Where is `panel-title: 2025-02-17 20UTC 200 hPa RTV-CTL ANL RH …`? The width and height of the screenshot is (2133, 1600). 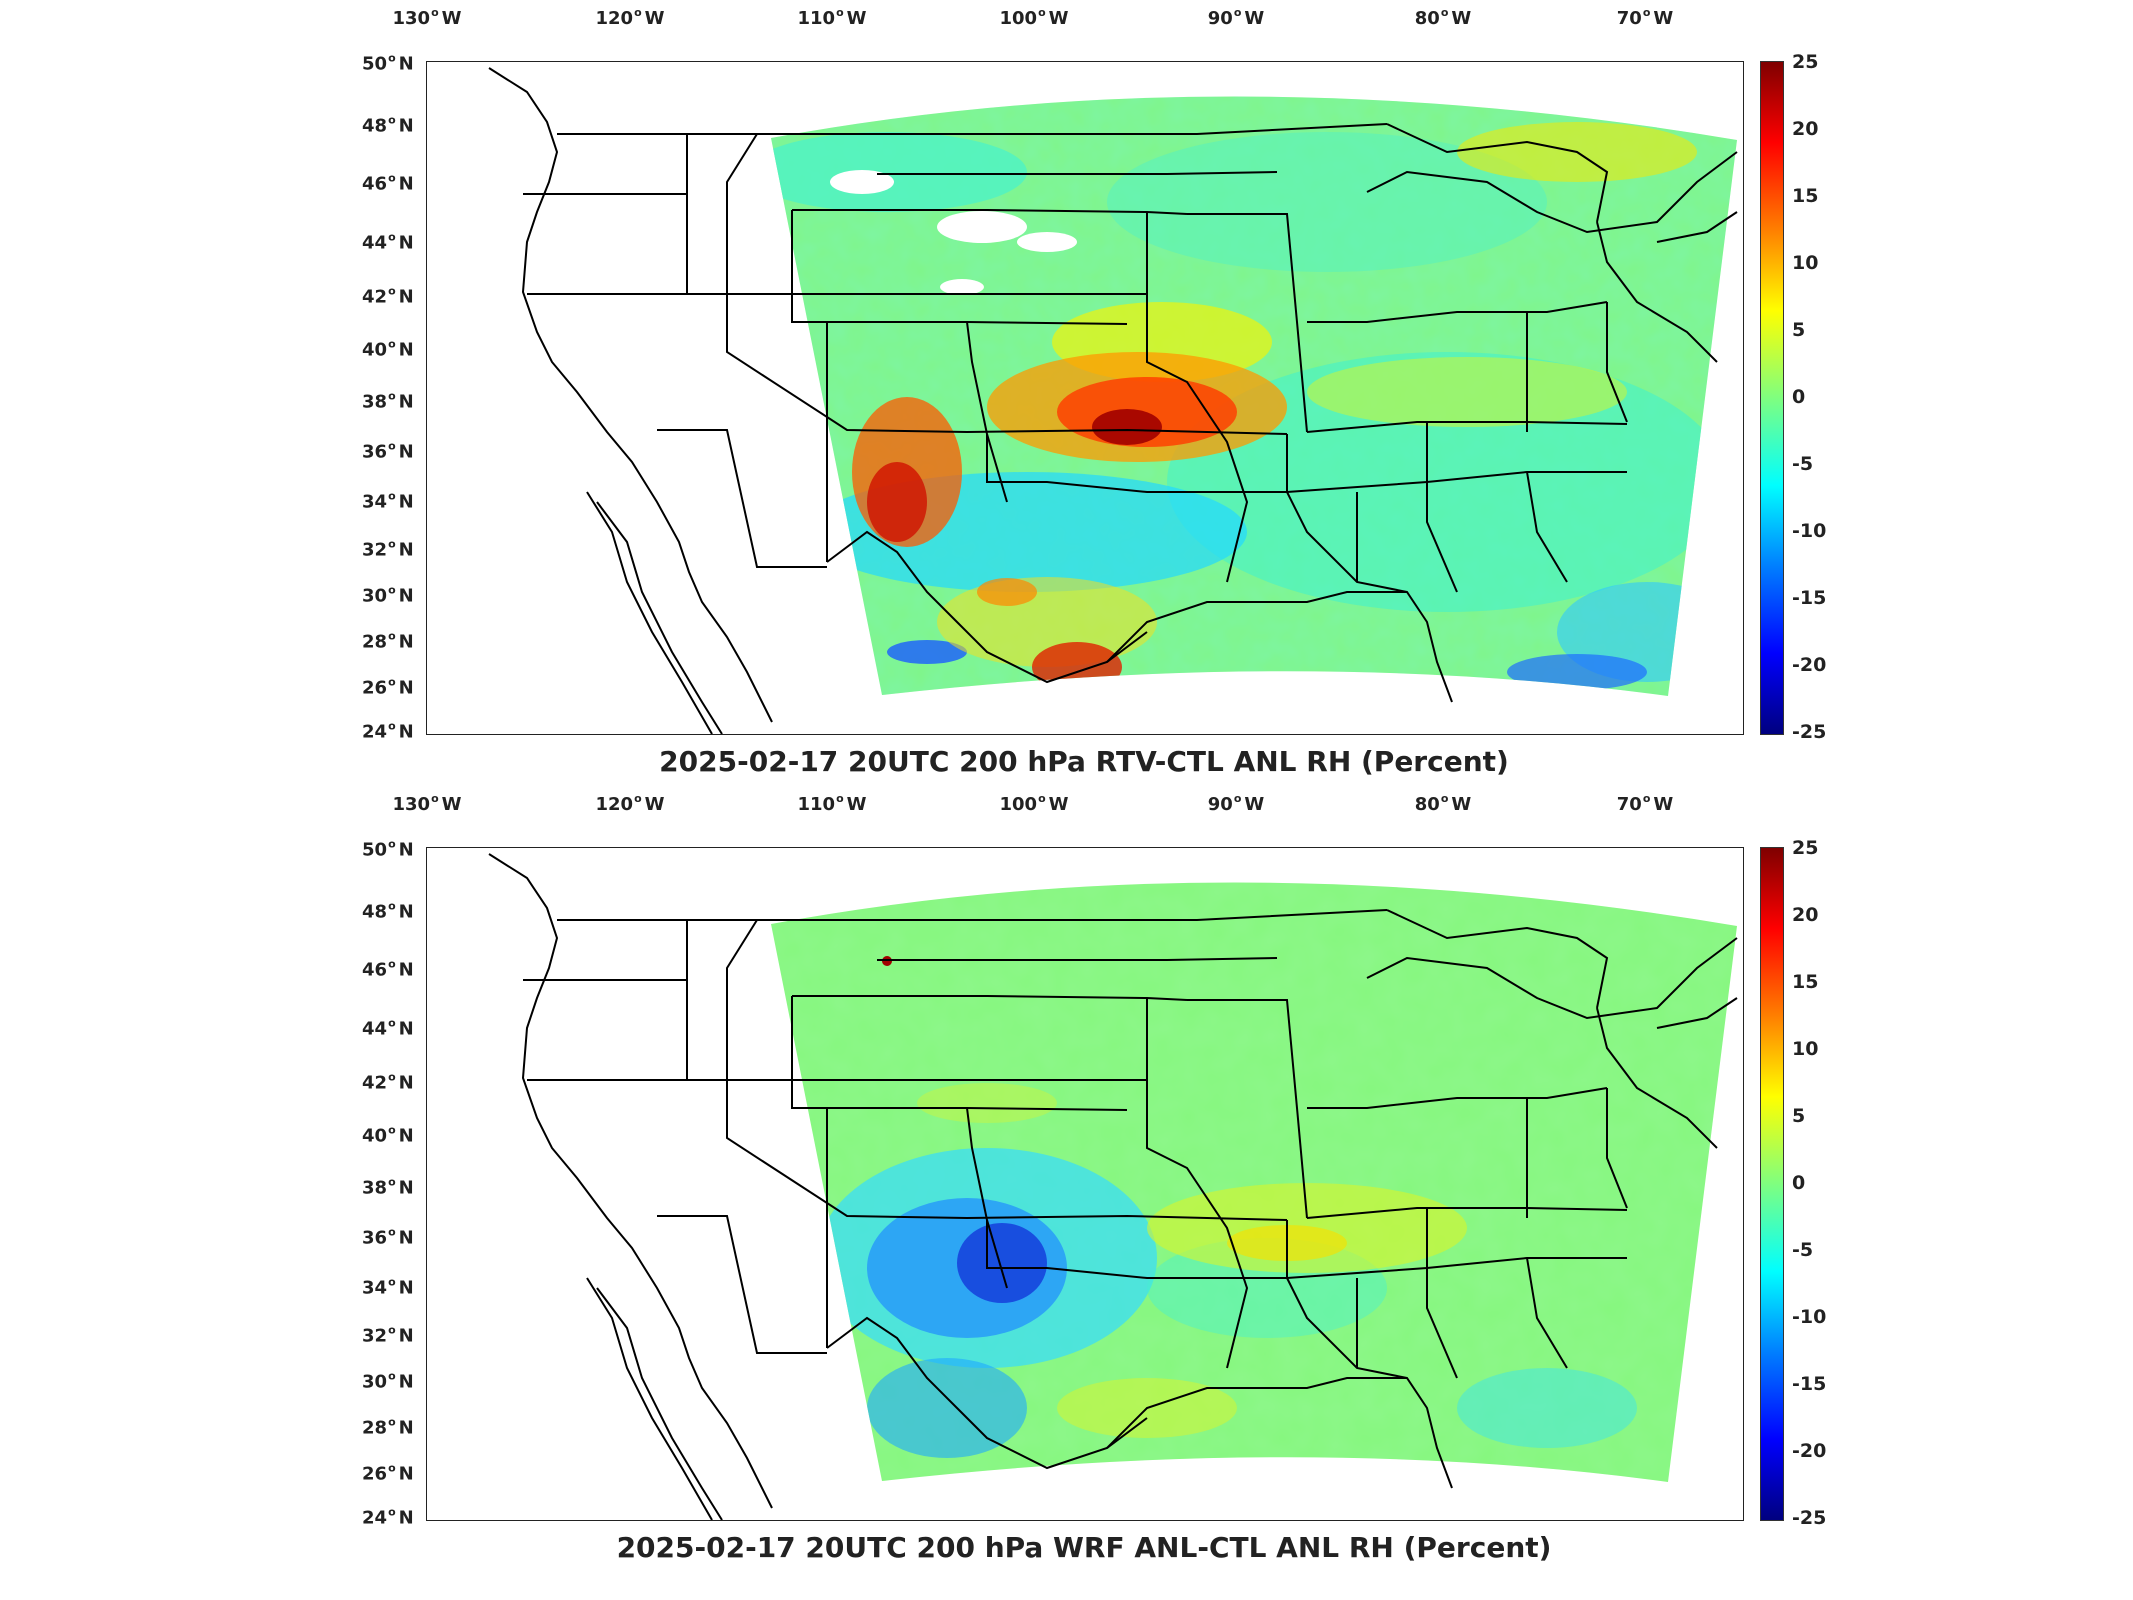 panel-title: 2025-02-17 20UTC 200 hPa RTV-CTL ANL RH … is located at coordinates (1084, 761).